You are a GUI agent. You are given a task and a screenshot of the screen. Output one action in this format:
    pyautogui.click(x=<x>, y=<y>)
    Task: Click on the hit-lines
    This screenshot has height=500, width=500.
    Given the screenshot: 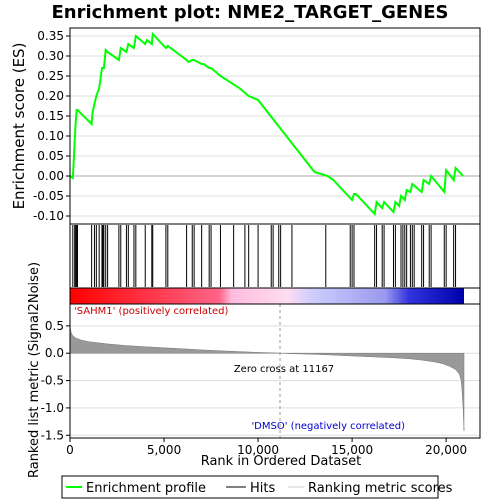 What is the action you would take?
    pyautogui.click(x=264, y=256)
    